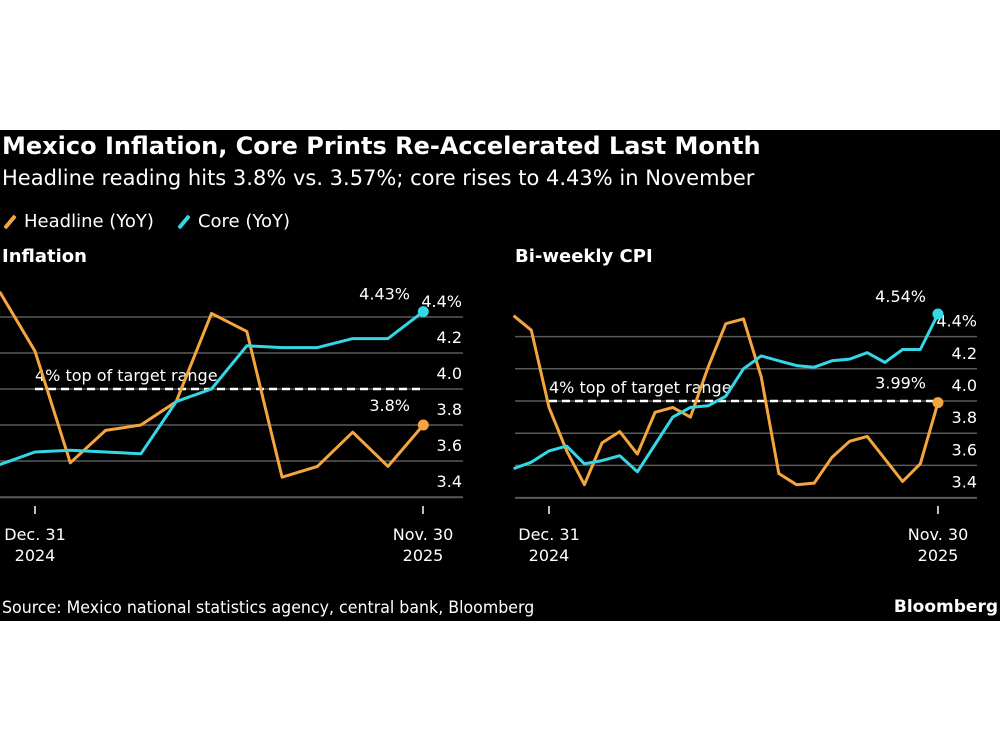 Image resolution: width=1000 pixels, height=750 pixels. What do you see at coordinates (44, 256) in the screenshot?
I see `chart-title-inflation: Inflation` at bounding box center [44, 256].